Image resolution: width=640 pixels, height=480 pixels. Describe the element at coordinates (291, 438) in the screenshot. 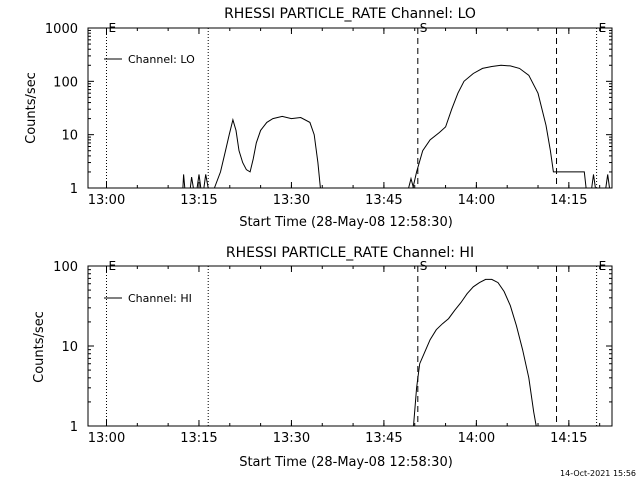

I see `x-tick-label-hi: 13:30` at that location.